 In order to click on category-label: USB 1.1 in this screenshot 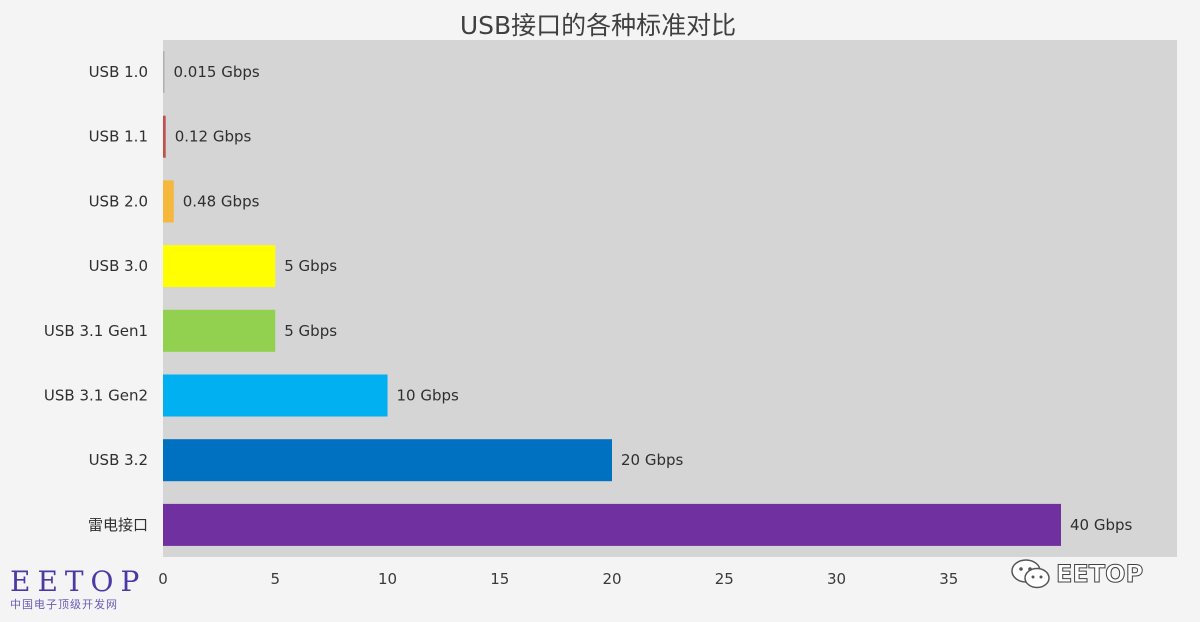, I will do `click(118, 137)`.